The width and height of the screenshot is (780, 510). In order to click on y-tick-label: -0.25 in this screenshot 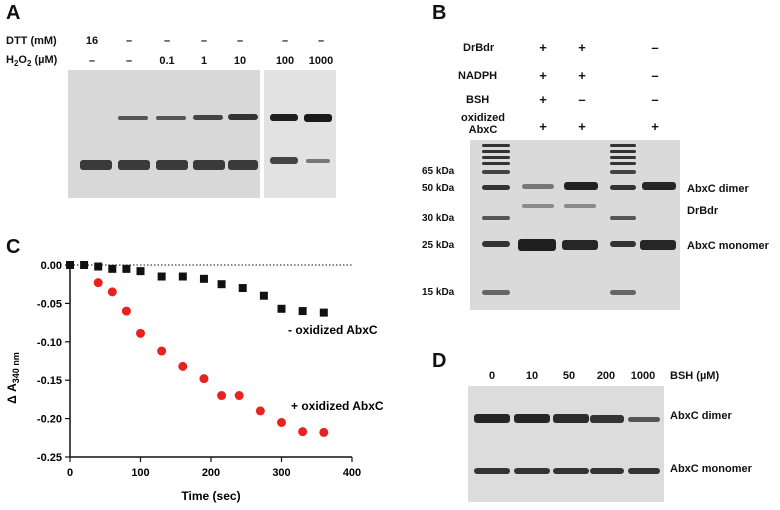, I will do `click(49, 458)`.